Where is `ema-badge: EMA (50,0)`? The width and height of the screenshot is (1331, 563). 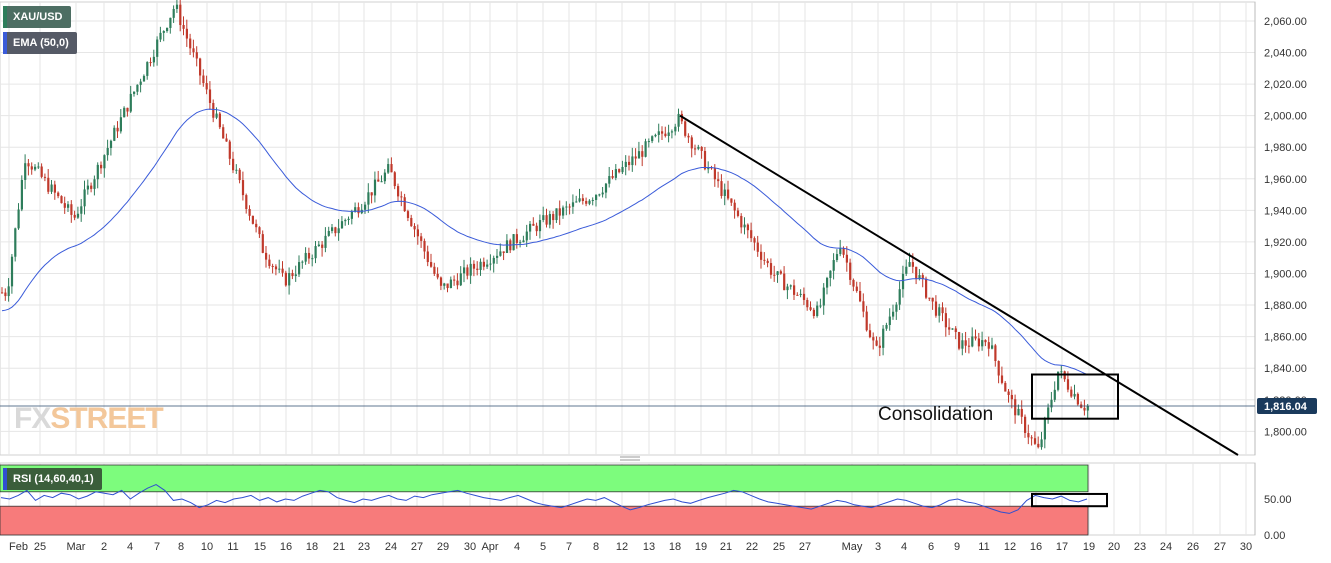
ema-badge: EMA (50,0) is located at coordinates (40, 43).